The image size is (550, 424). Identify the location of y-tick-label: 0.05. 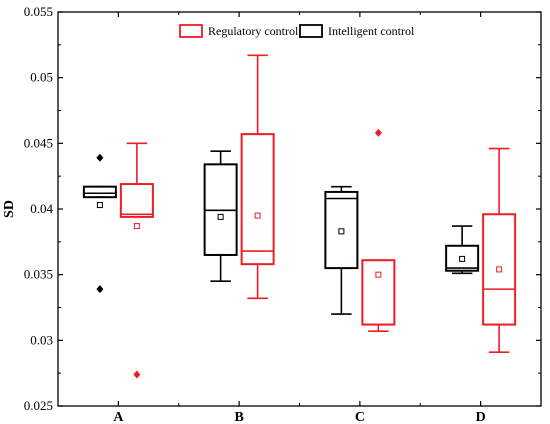
(41, 77).